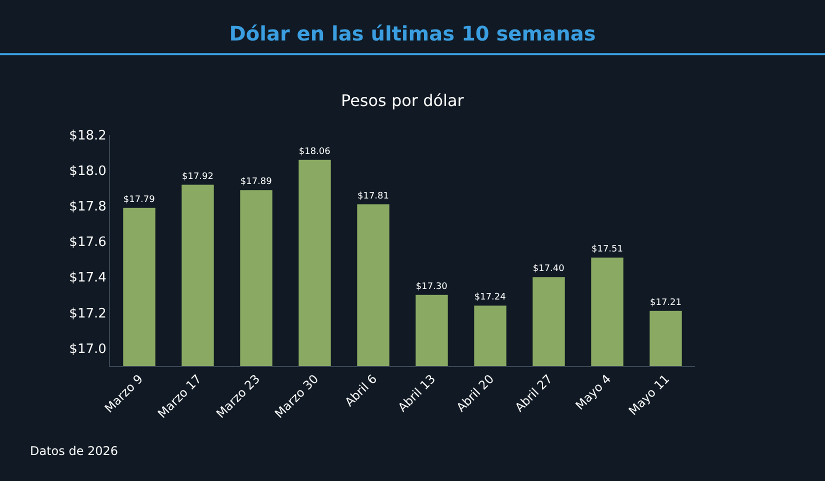 The height and width of the screenshot is (481, 825). What do you see at coordinates (666, 303) in the screenshot?
I see `data-label: $17.21` at bounding box center [666, 303].